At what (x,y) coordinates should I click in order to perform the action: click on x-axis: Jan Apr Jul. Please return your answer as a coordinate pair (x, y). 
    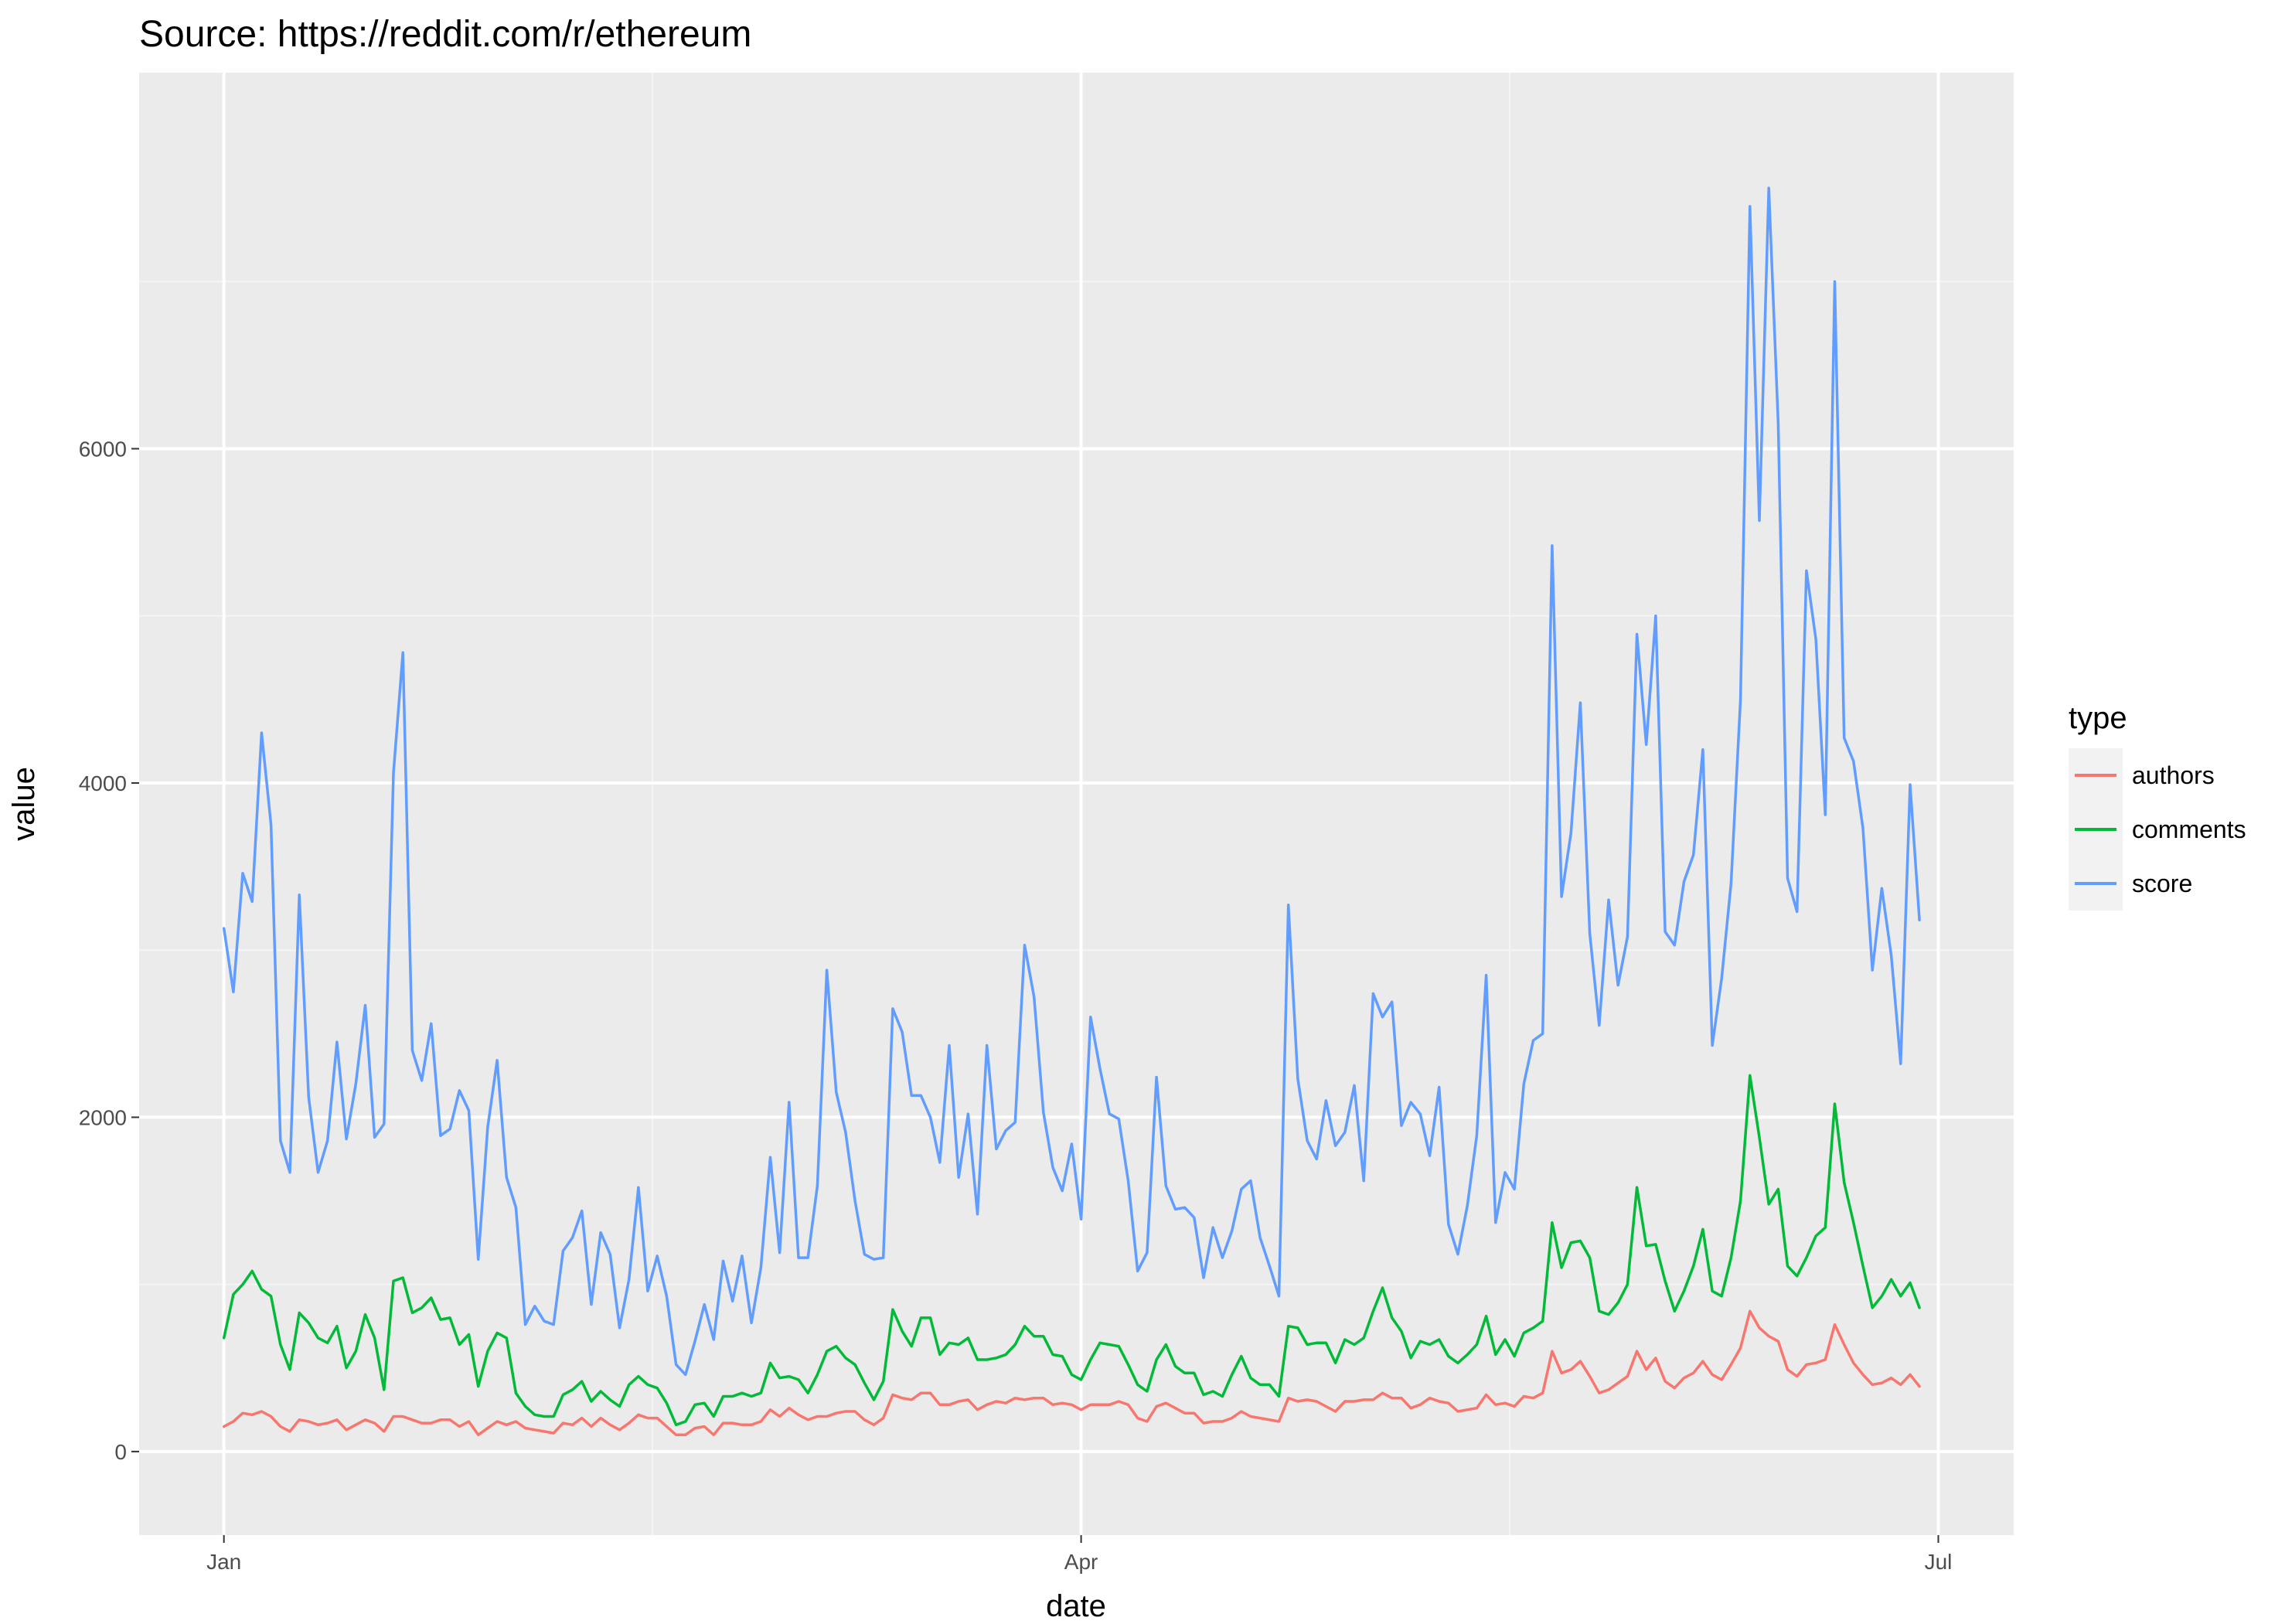
    Looking at the image, I should click on (1079, 1555).